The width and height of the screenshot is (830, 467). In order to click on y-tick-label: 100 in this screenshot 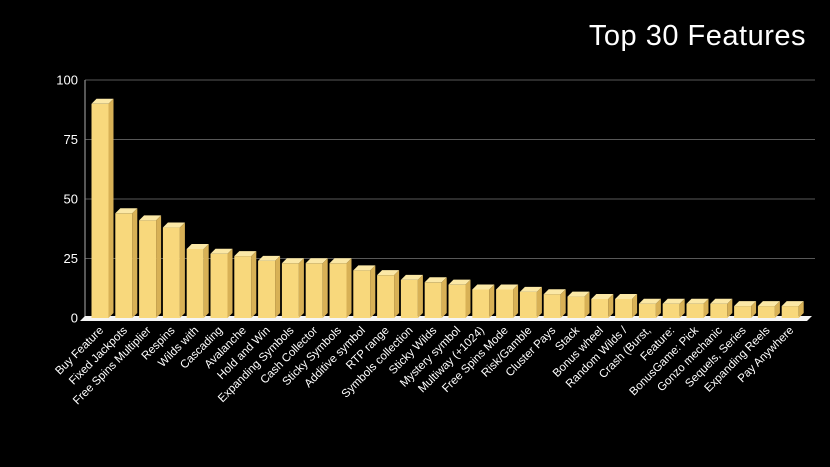, I will do `click(67, 80)`.